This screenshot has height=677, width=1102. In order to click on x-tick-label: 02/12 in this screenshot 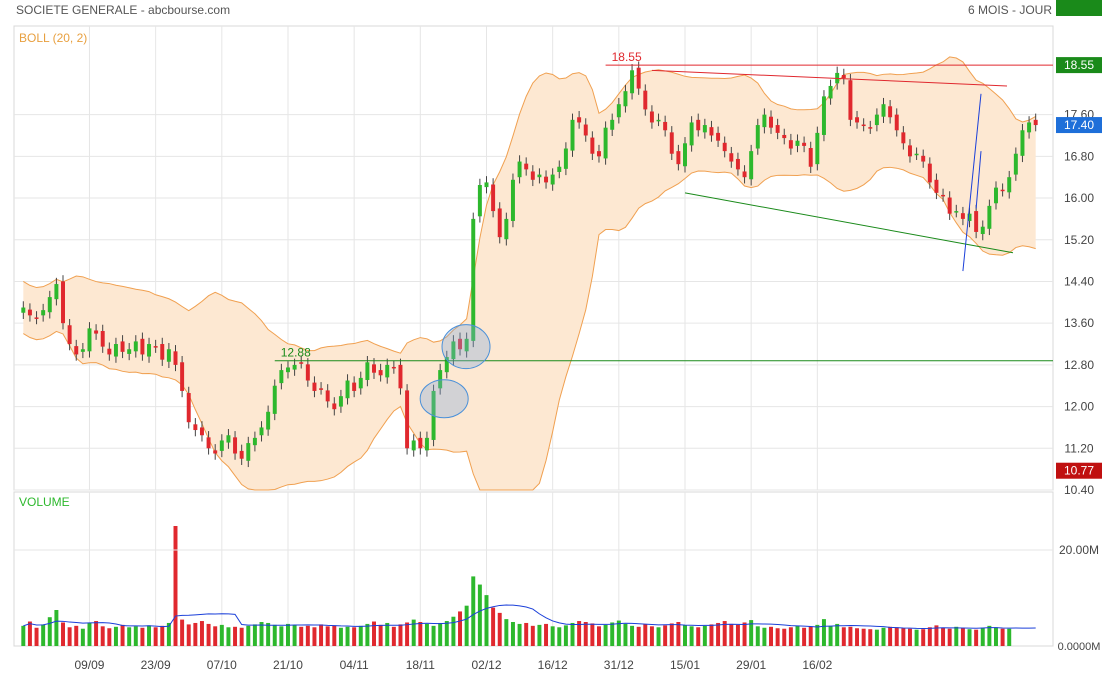, I will do `click(486, 665)`.